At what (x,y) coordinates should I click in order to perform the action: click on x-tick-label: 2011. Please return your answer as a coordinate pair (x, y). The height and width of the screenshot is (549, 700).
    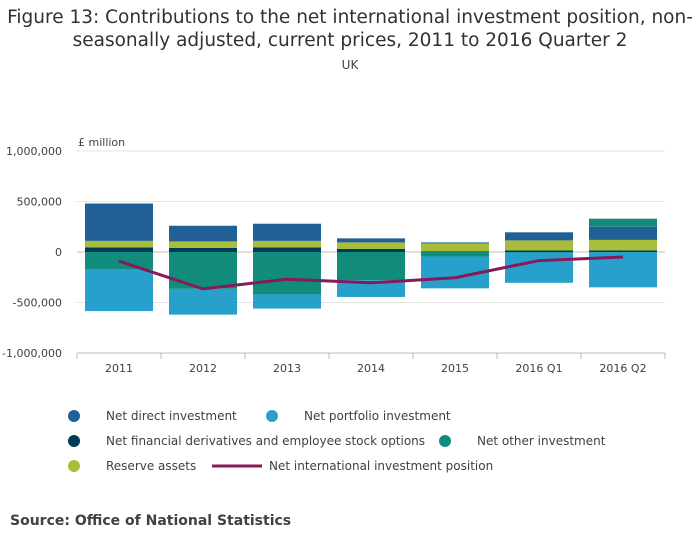
    Looking at the image, I should click on (119, 368).